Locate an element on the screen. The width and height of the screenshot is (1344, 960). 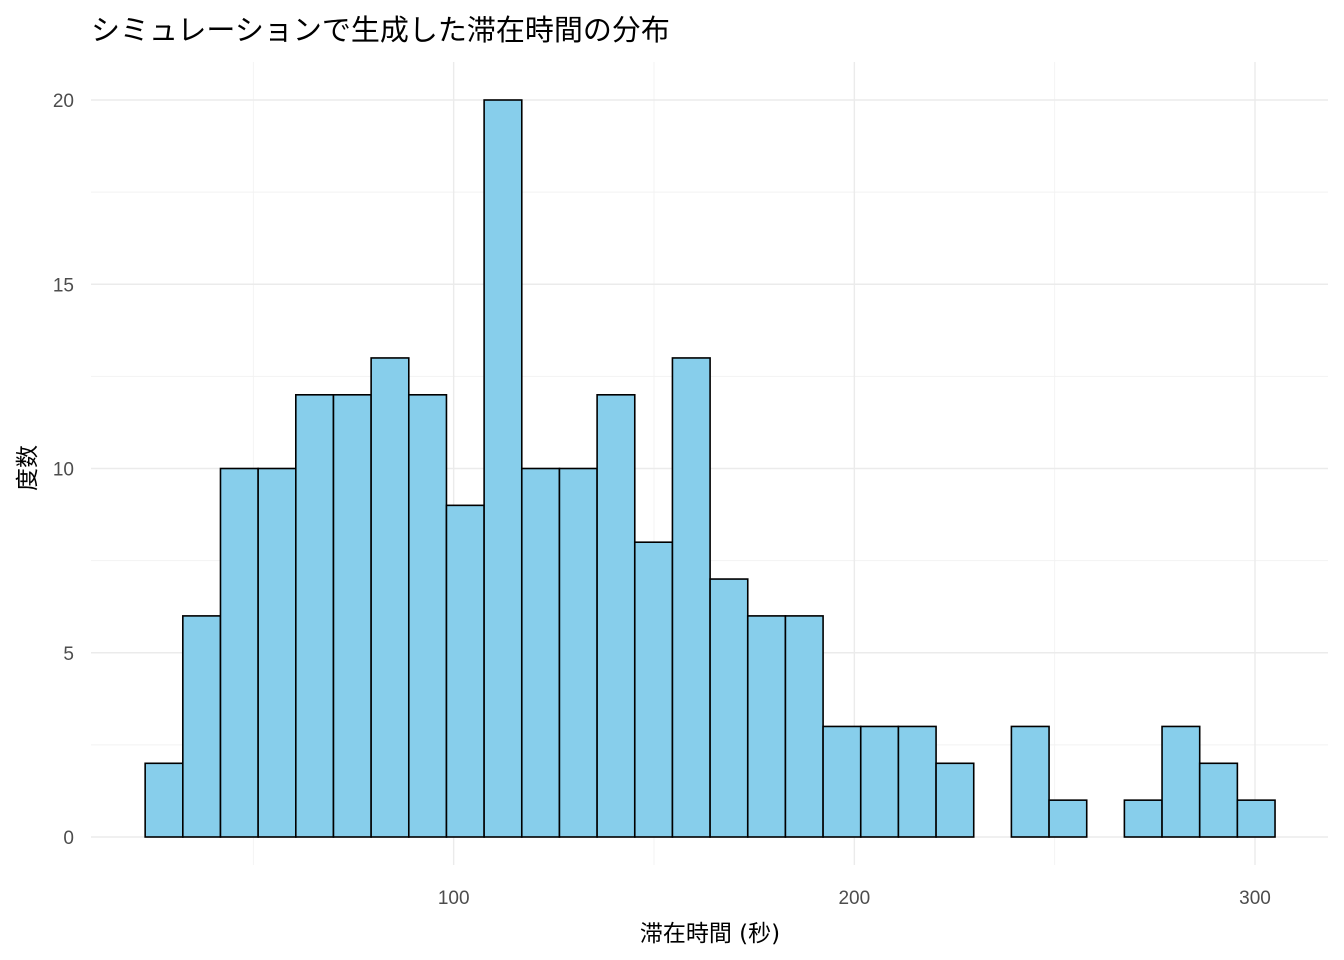
y-axis-label: 度数 is located at coordinates (28, 468).